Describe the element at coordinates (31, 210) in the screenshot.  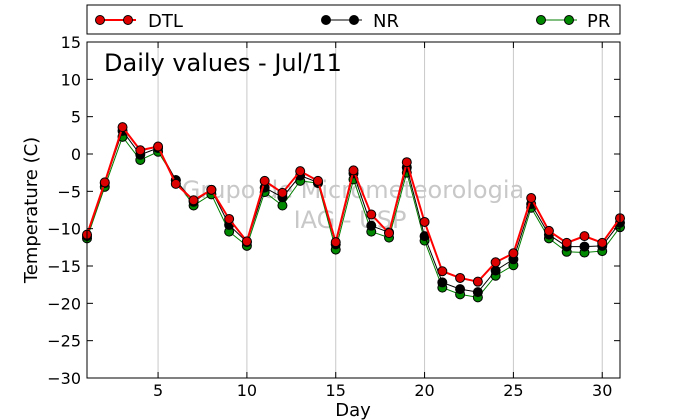
I see `y-axis-label: Temperature (C)` at that location.